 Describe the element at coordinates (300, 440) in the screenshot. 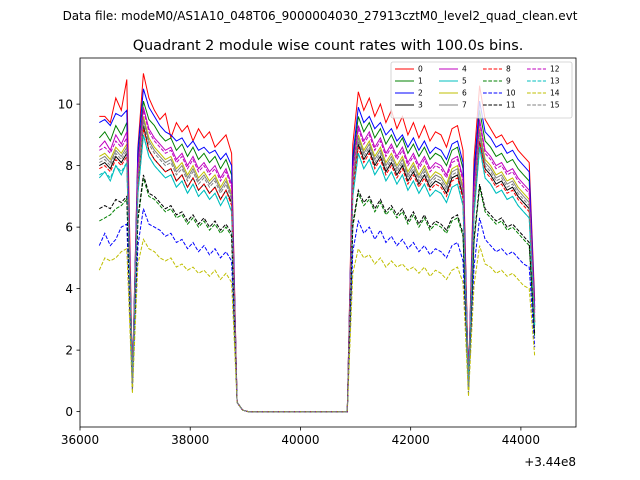

I see `x-tick-label: 40000` at that location.